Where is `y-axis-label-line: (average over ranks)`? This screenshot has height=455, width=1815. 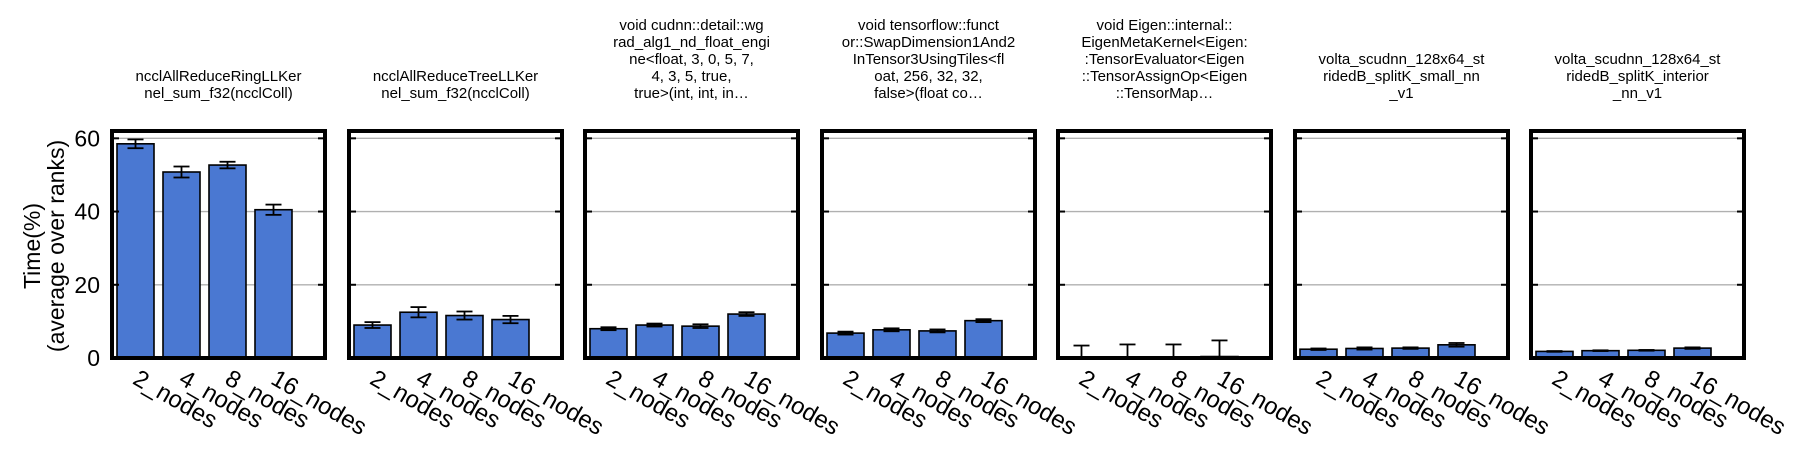
y-axis-label-line: (average over ranks) is located at coordinates (56, 246).